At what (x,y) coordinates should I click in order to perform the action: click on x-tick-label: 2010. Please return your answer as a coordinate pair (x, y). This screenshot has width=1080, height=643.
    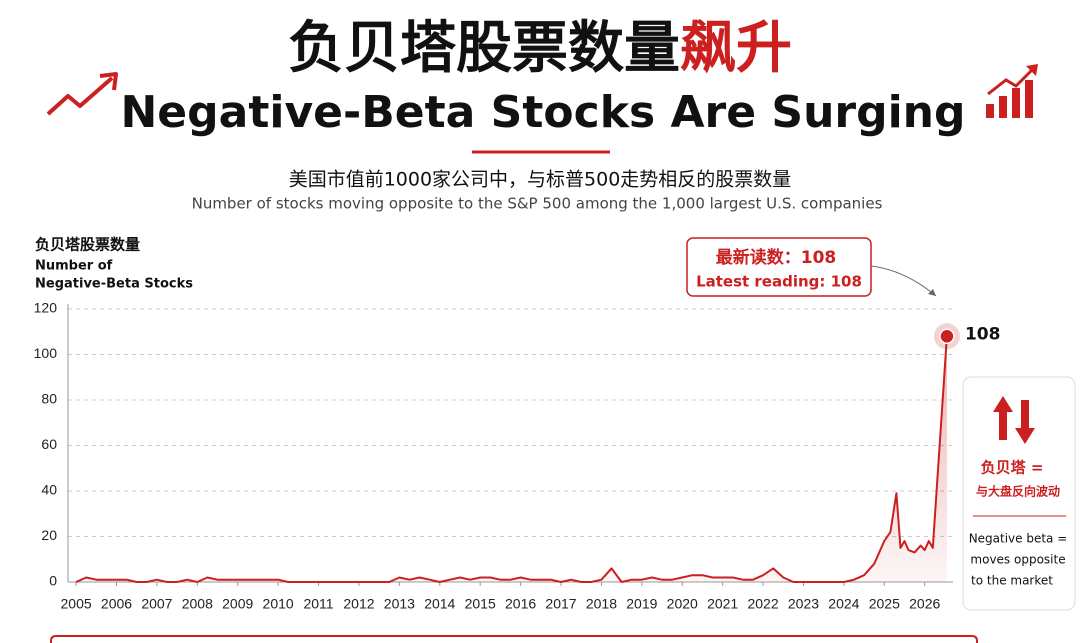
    Looking at the image, I should click on (278, 604).